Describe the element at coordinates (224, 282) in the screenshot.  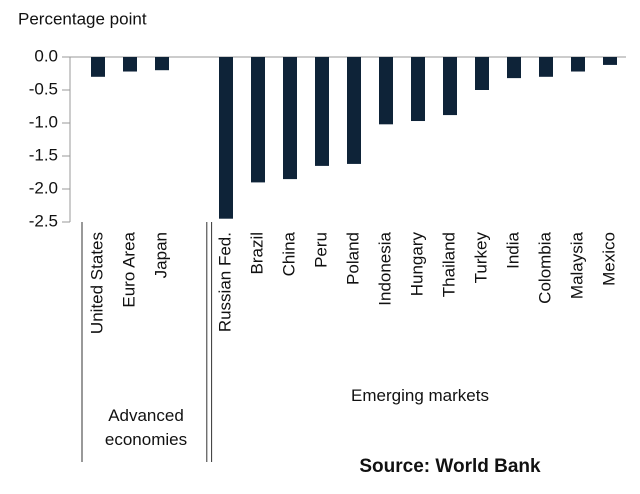
I see `x-tick-label: Russian Fed.` at that location.